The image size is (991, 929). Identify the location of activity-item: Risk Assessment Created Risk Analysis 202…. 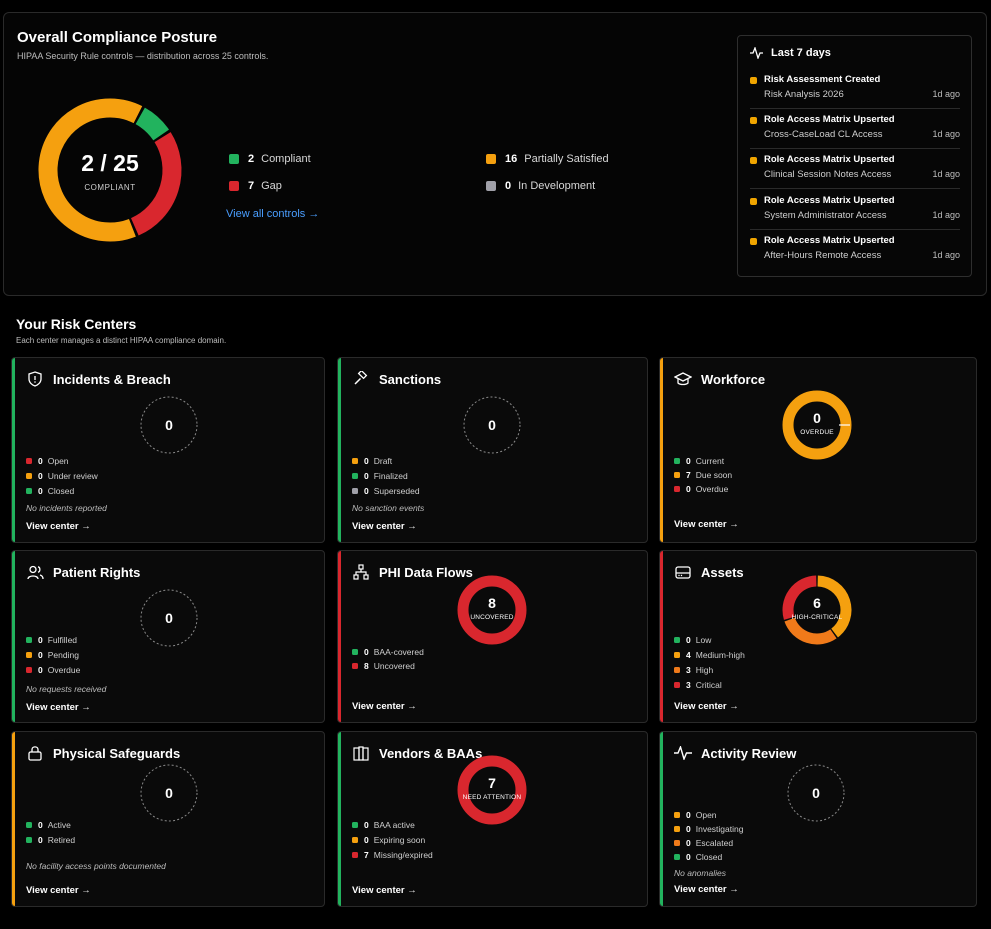
(855, 92).